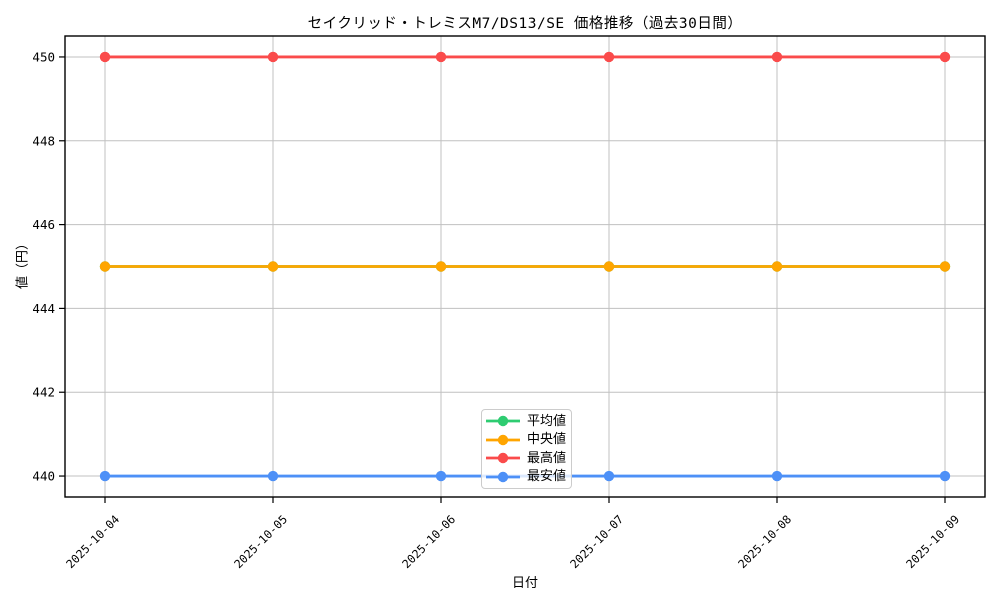  What do you see at coordinates (43, 224) in the screenshot?
I see `y-tick-label: 446` at bounding box center [43, 224].